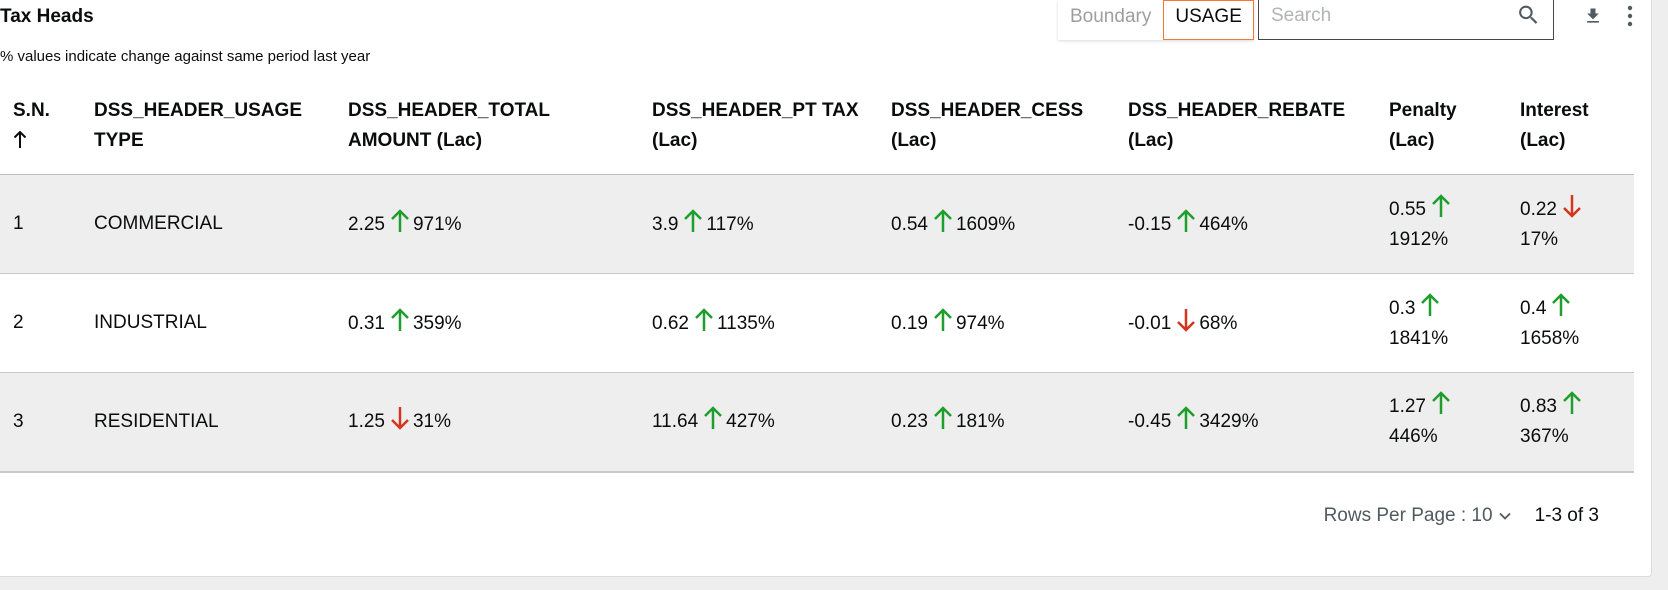 The image size is (1668, 590). I want to click on cell-percent: 1912%, so click(1419, 239).